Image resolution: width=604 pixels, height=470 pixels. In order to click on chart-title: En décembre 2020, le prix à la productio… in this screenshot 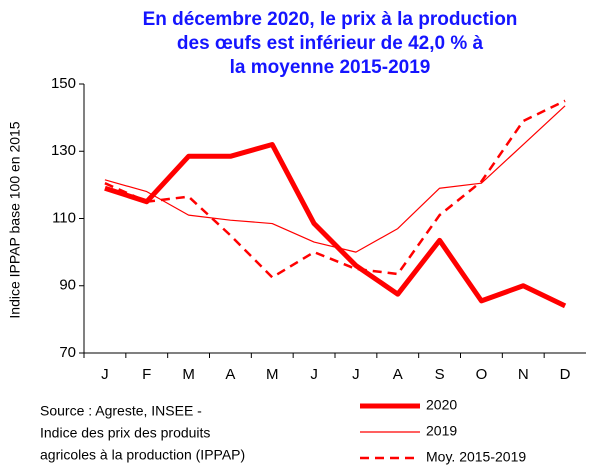, I will do `click(330, 19)`.